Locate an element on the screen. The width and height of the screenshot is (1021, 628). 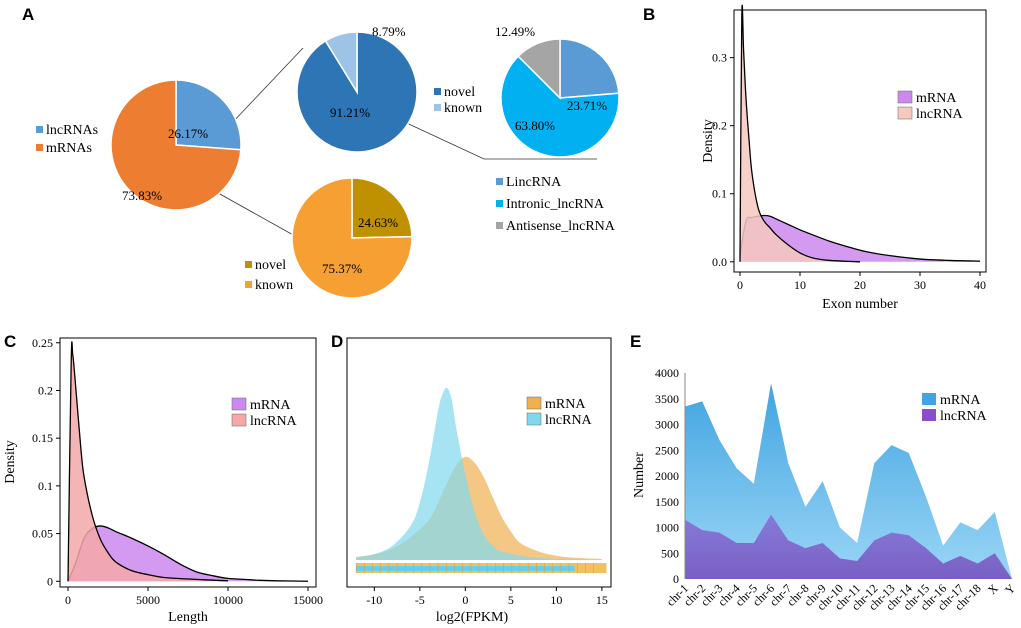
pie-mrna-novelty is located at coordinates (352, 238).